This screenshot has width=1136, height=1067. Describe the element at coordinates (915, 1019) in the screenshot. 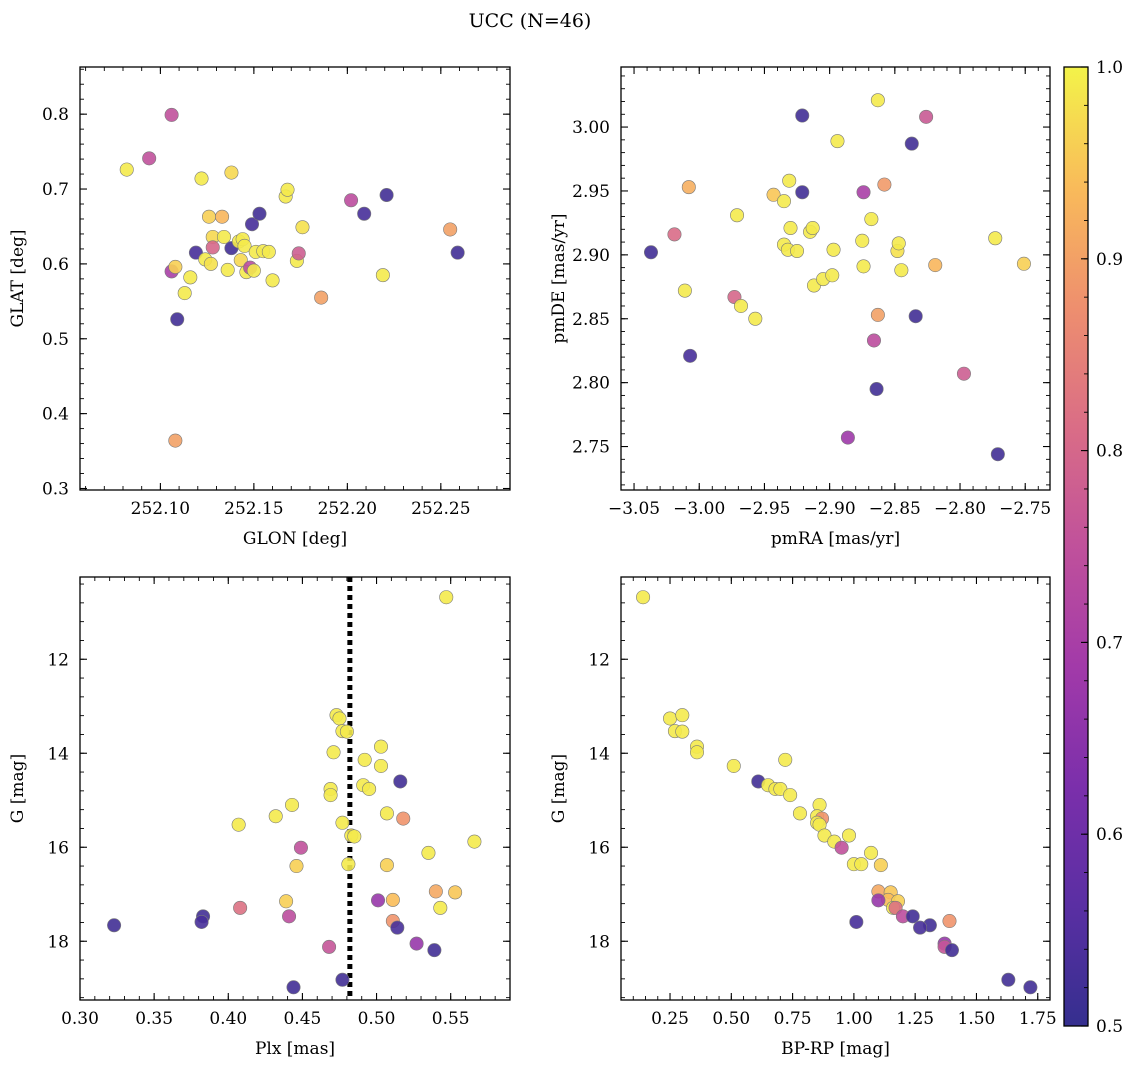

I see `x-tick-label: 1.25` at that location.